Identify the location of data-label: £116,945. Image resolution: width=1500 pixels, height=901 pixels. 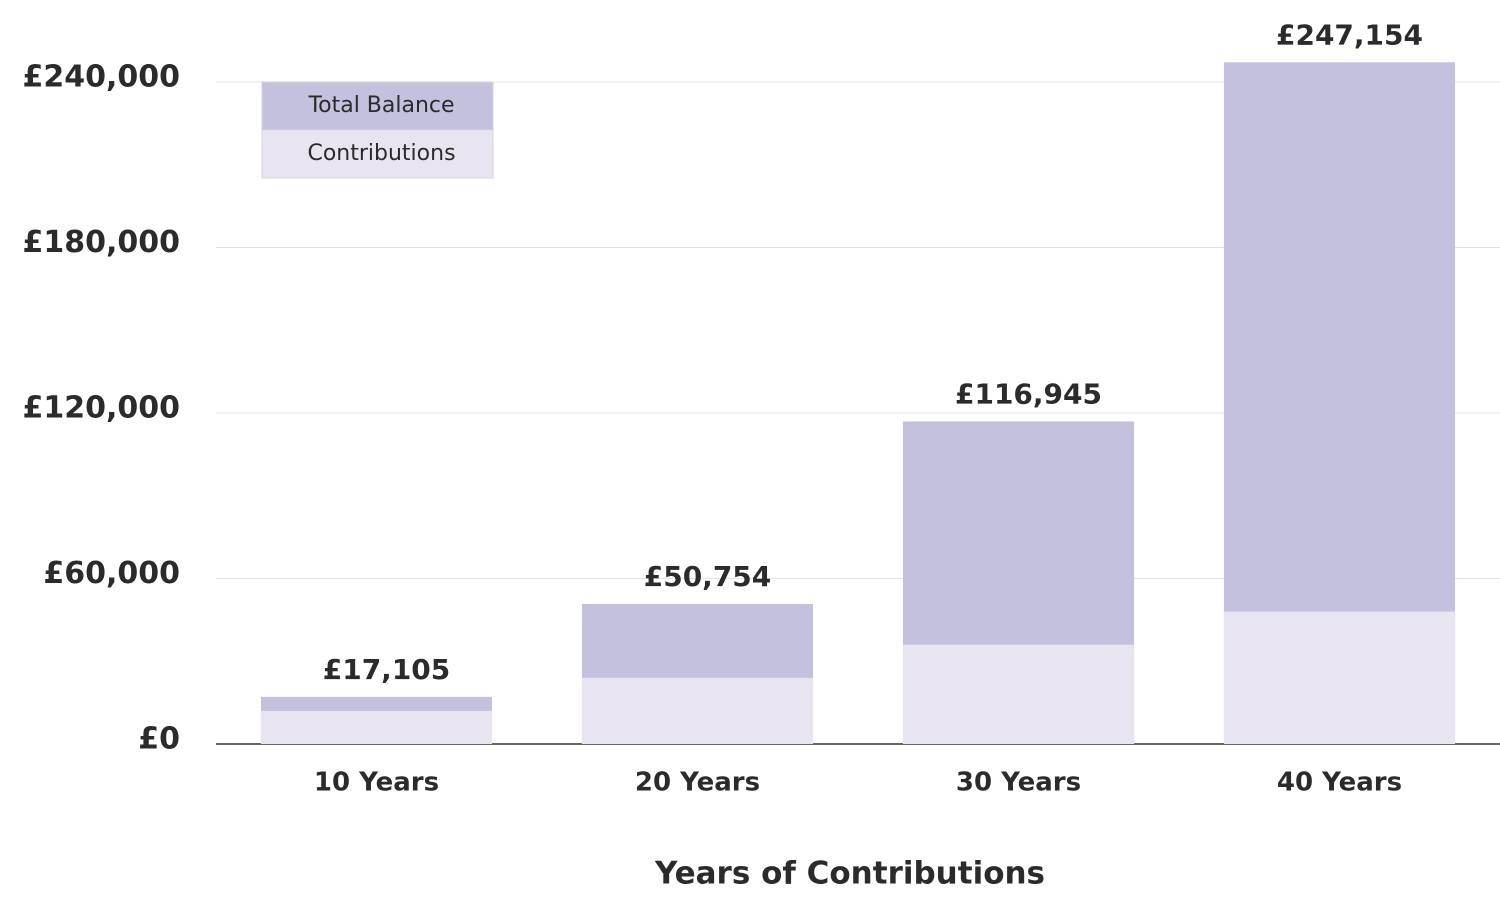
(1028, 393).